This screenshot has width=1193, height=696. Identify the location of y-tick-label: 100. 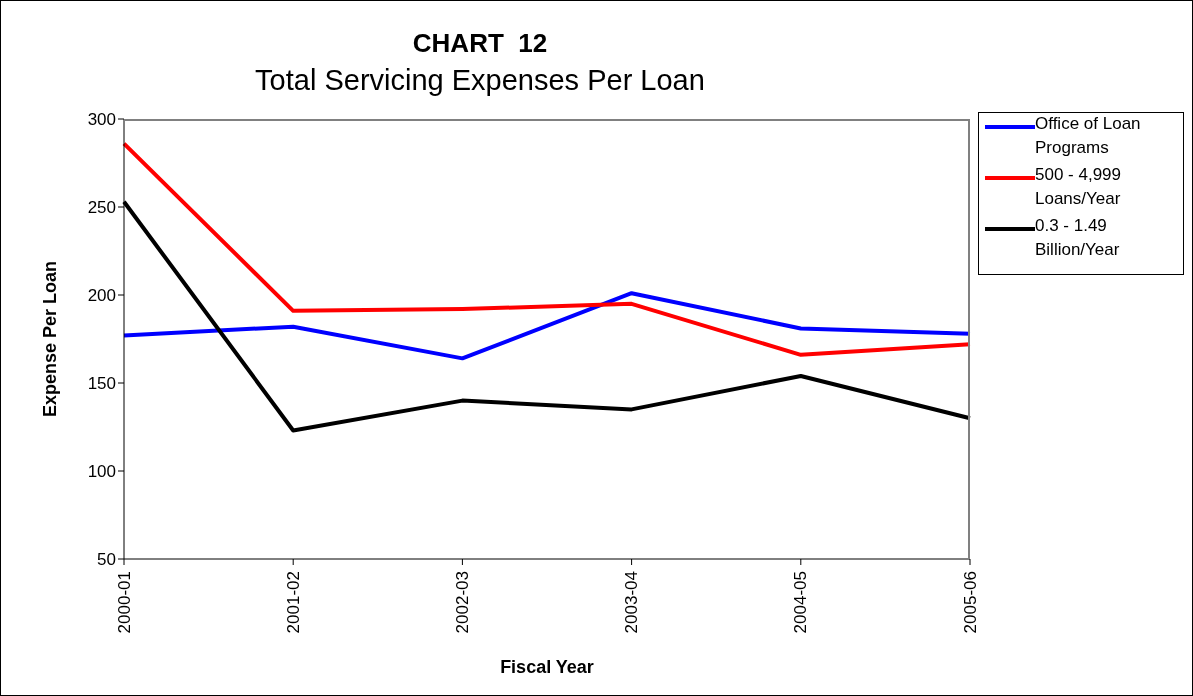
(101, 472).